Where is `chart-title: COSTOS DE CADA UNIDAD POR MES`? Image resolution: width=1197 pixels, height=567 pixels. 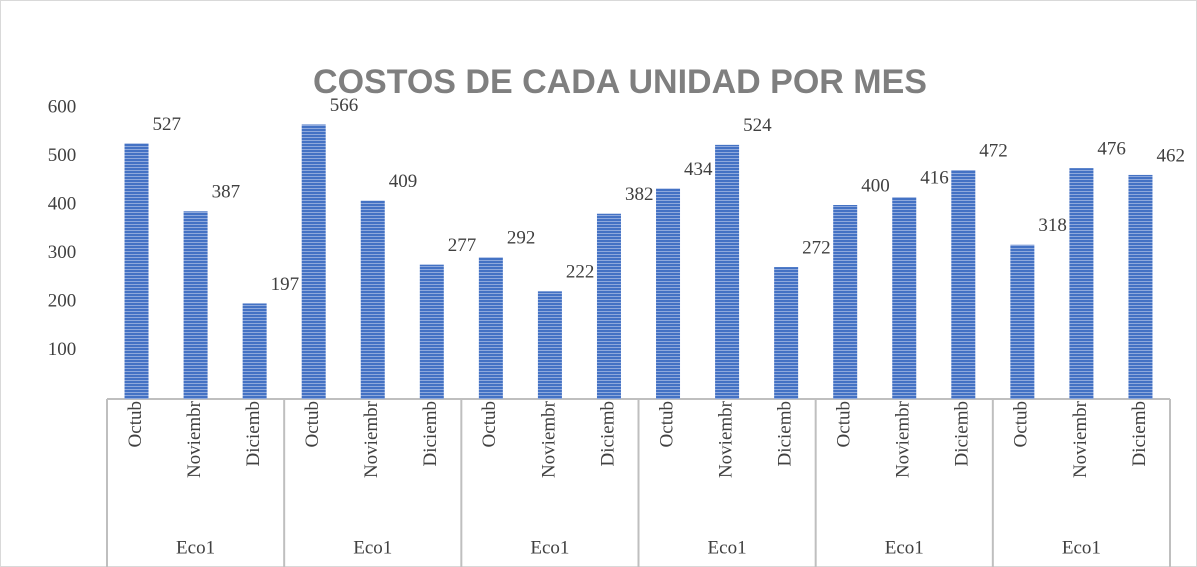 chart-title: COSTOS DE CADA UNIDAD POR MES is located at coordinates (620, 82).